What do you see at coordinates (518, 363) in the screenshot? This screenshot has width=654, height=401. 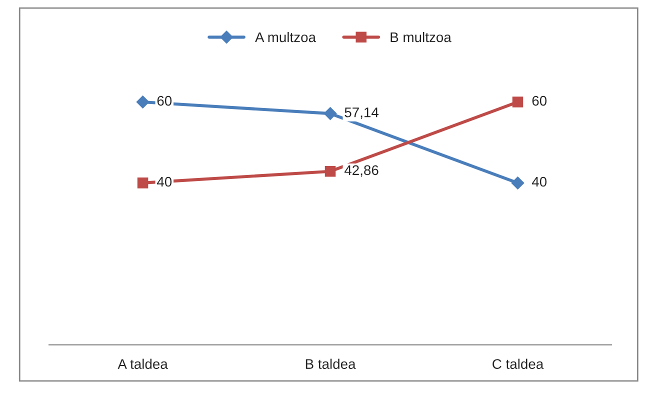 I see `x-tick-label: C taldea` at bounding box center [518, 363].